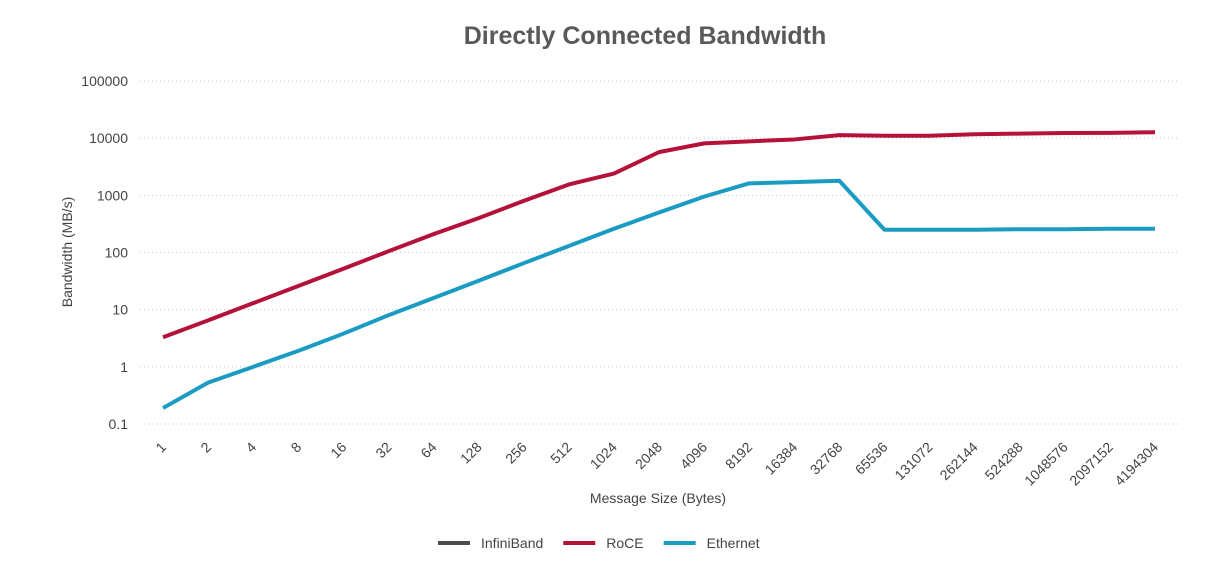  What do you see at coordinates (104, 81) in the screenshot?
I see `y-tick-label: 100000` at bounding box center [104, 81].